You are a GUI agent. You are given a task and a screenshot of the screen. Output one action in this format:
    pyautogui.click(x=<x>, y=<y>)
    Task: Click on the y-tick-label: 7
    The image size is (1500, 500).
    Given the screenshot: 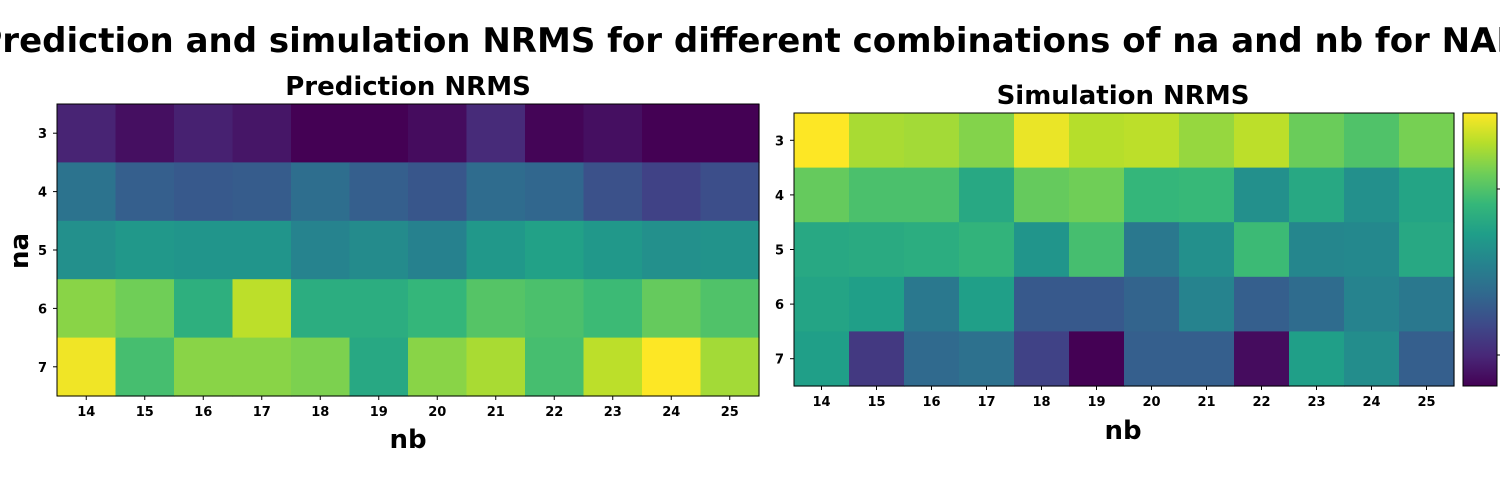 What is the action you would take?
    pyautogui.click(x=42, y=368)
    